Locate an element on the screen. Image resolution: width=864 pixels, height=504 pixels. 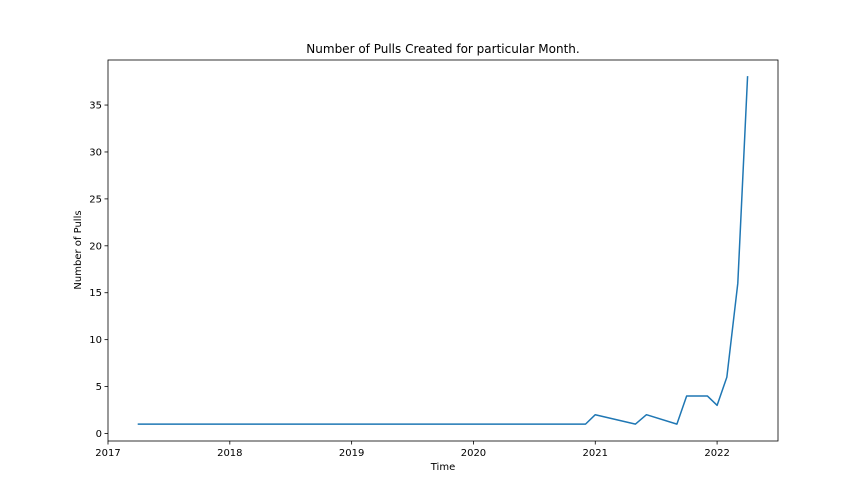
x-tick-label: 2017 is located at coordinates (107, 453).